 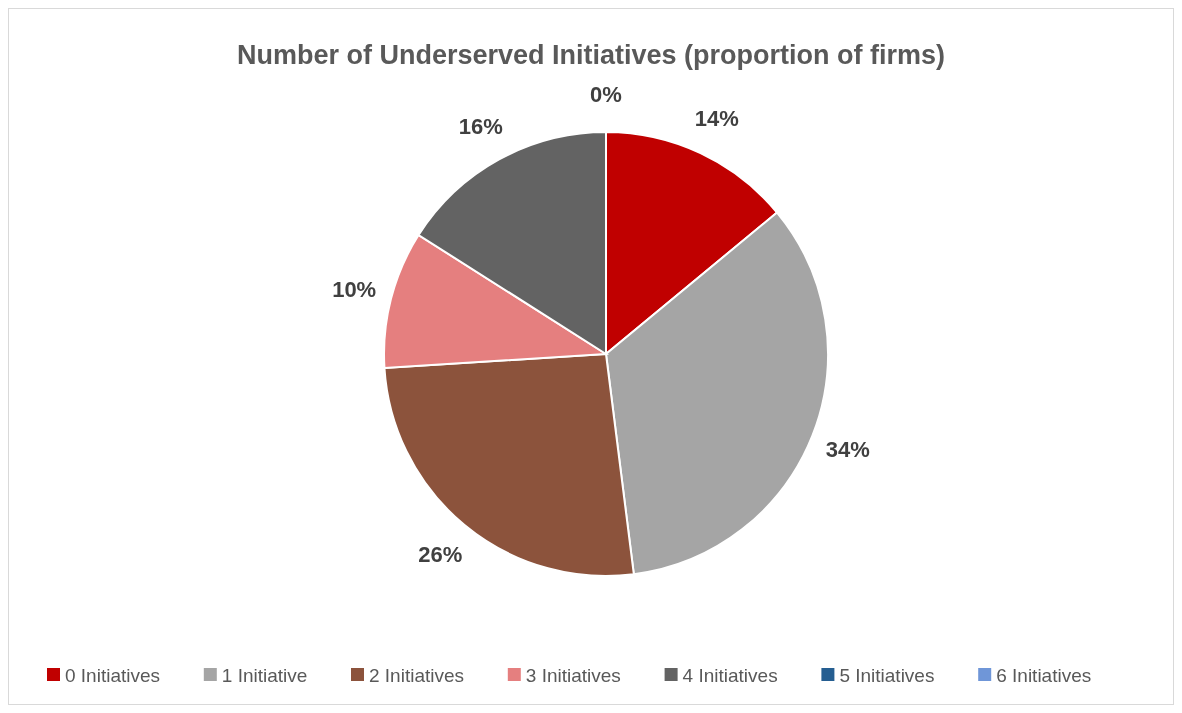 I want to click on text: 0%, so click(x=606, y=94).